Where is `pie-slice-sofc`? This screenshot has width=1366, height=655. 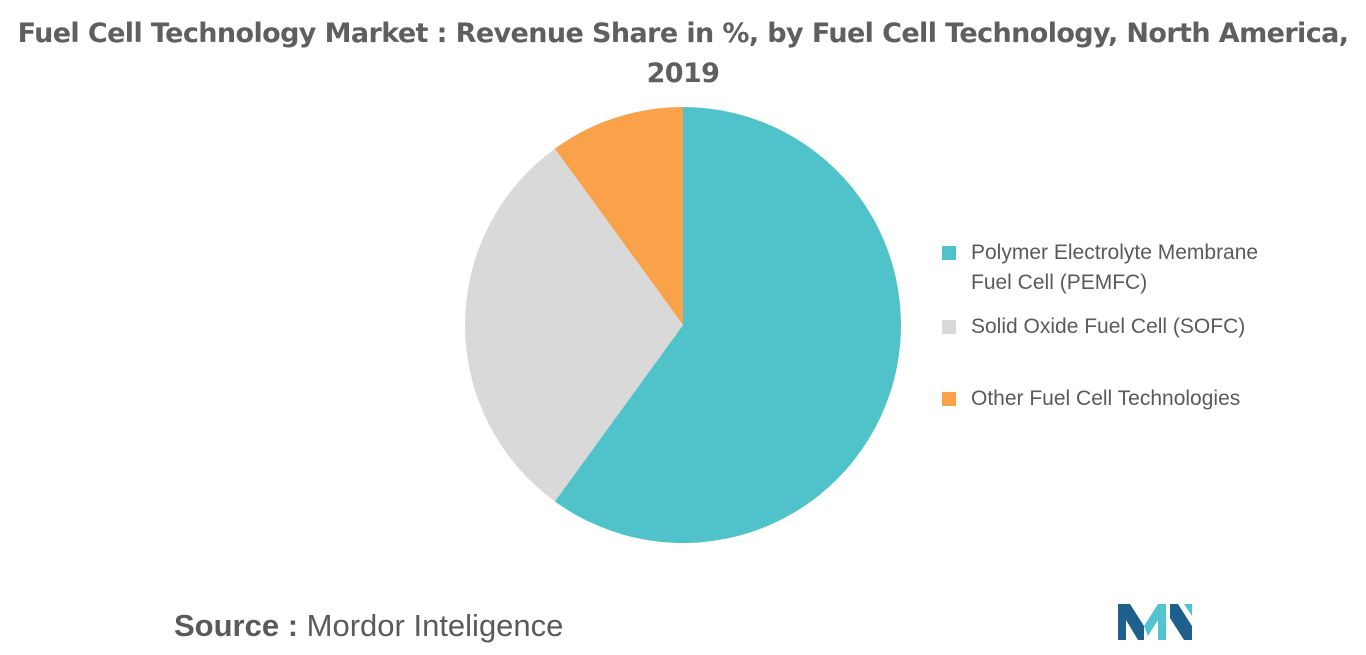 pie-slice-sofc is located at coordinates (573, 325).